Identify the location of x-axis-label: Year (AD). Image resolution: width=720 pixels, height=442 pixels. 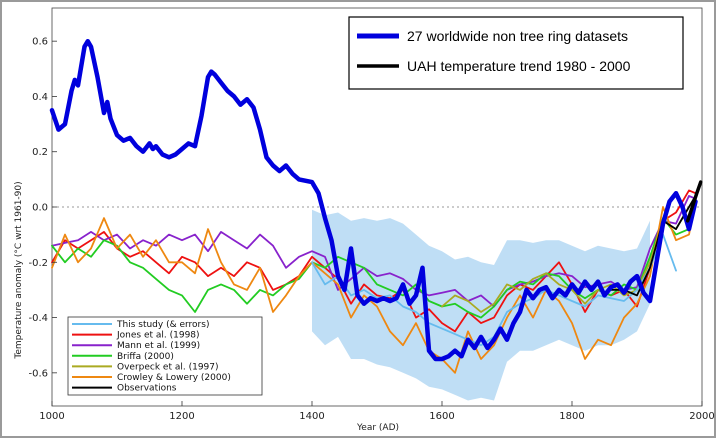
(377, 428).